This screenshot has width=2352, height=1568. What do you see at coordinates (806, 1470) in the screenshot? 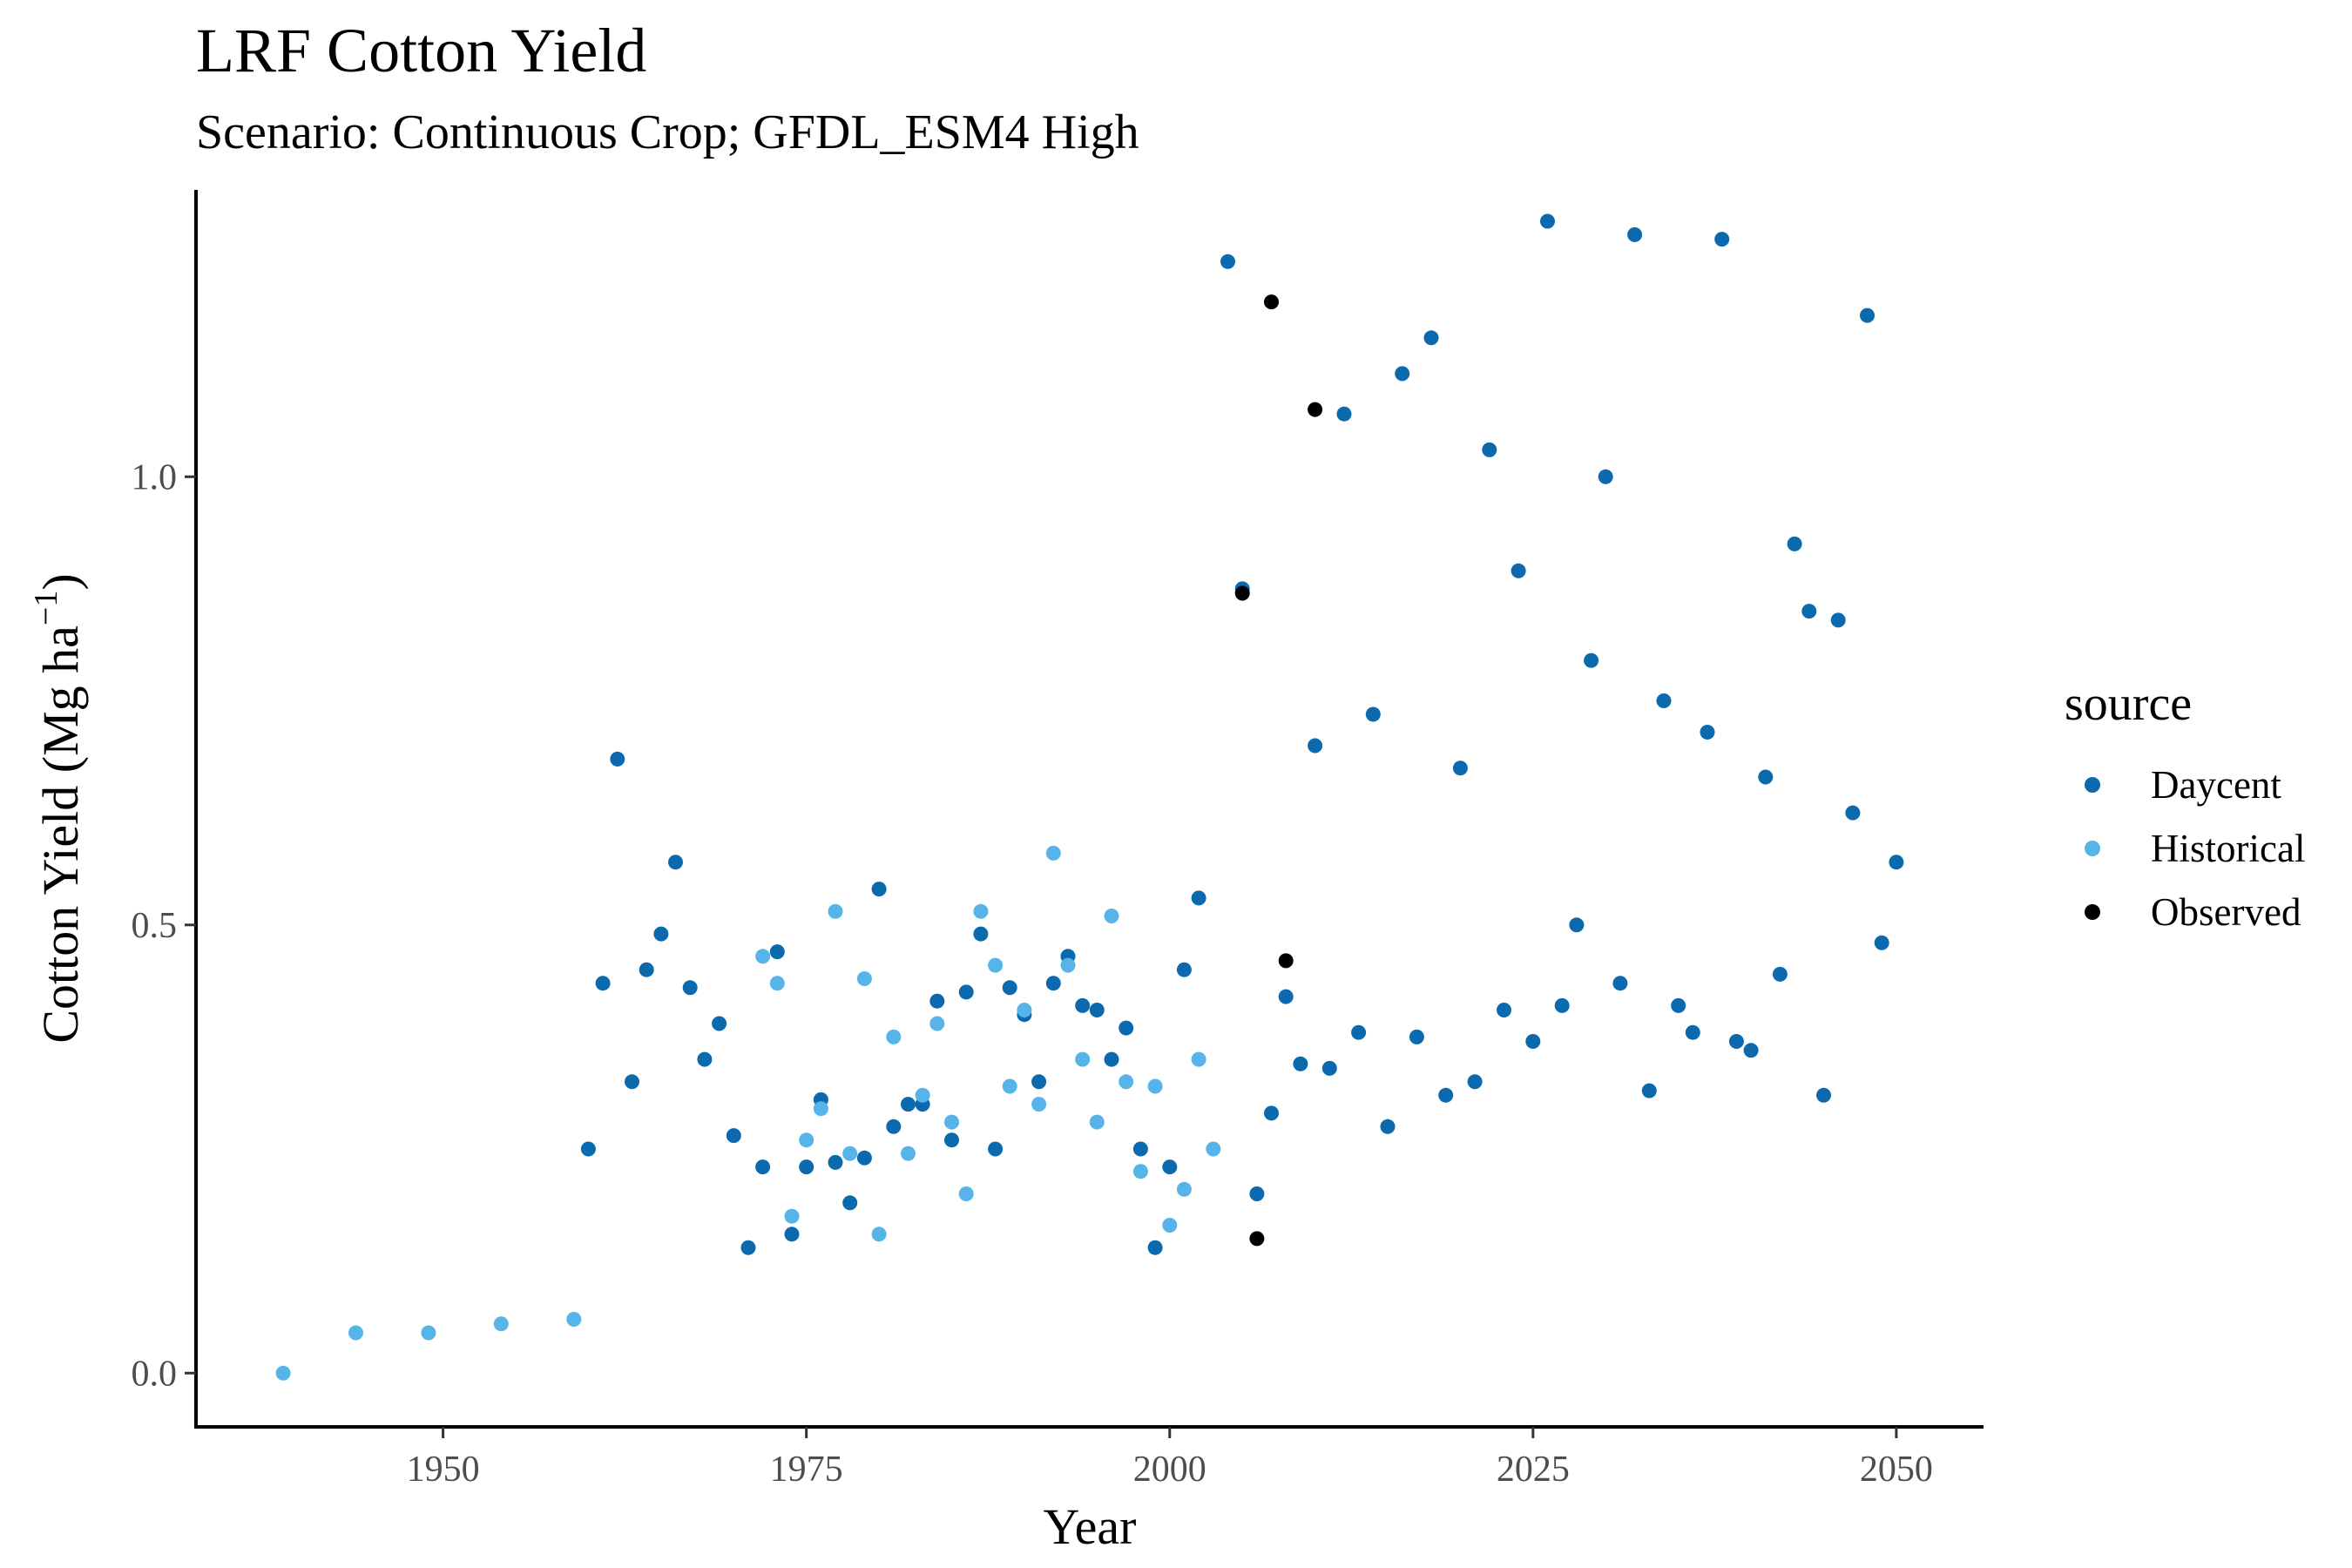
I see `x-tick-label: 1975` at bounding box center [806, 1470].